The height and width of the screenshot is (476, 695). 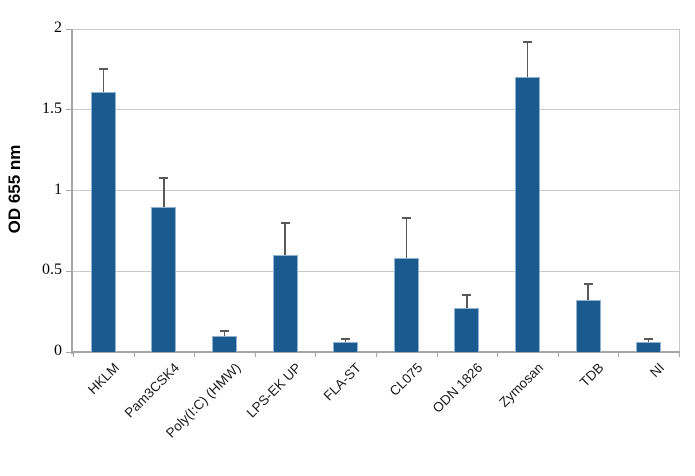 What do you see at coordinates (592, 375) in the screenshot?
I see `category-label: TDB` at bounding box center [592, 375].